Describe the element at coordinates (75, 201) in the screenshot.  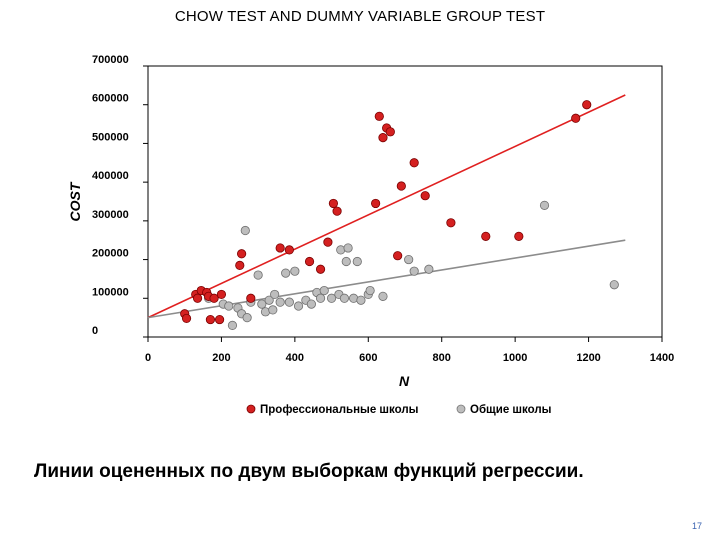
I see `y-axis-label: COST` at that location.